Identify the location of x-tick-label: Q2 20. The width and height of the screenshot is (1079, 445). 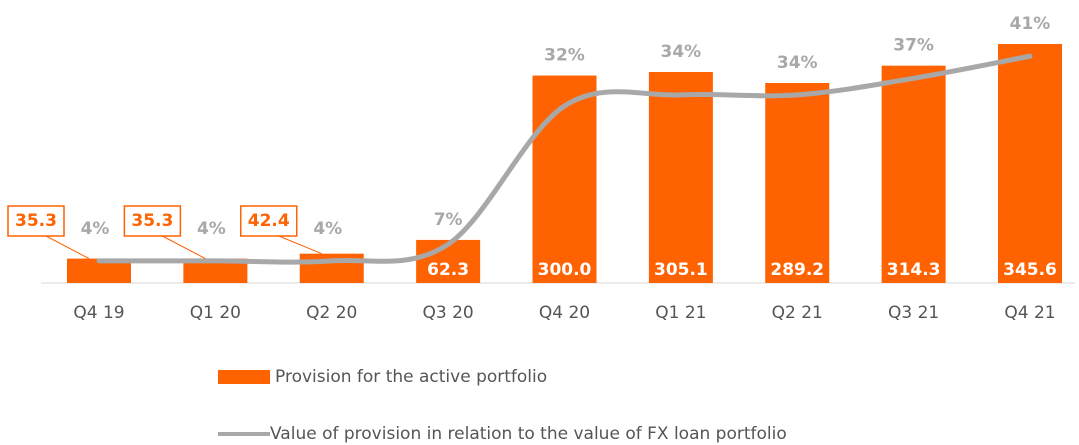
(331, 313).